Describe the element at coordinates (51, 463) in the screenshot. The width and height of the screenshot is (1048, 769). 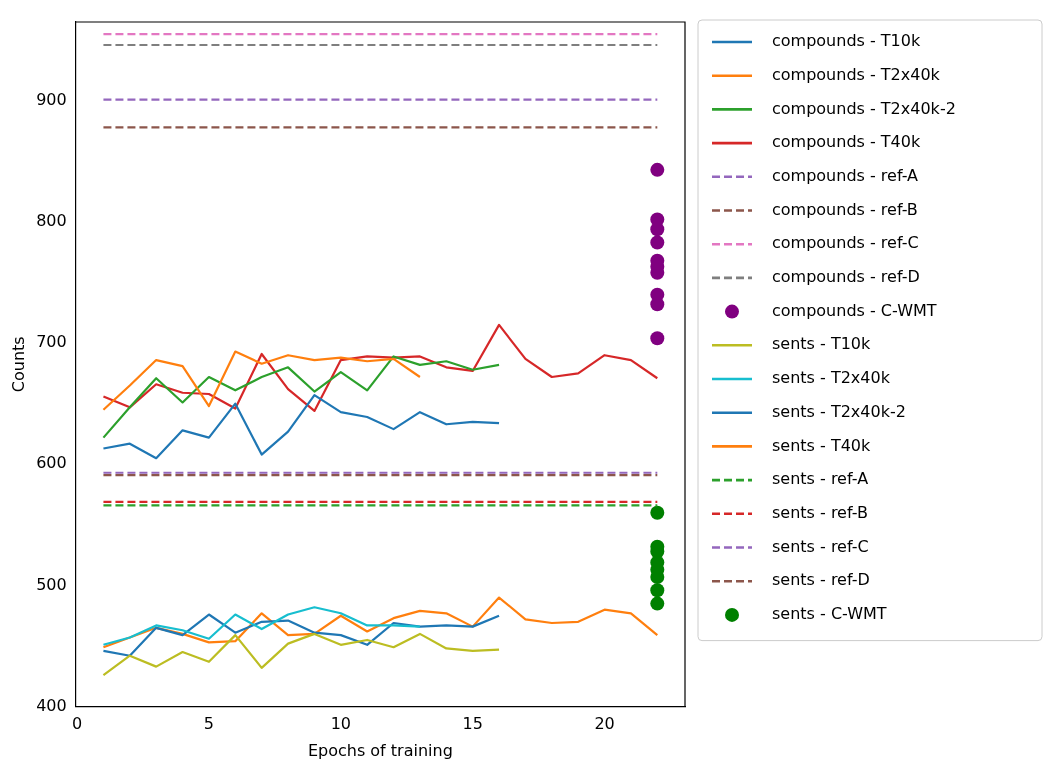
I see `y-tick-label: 600` at that location.